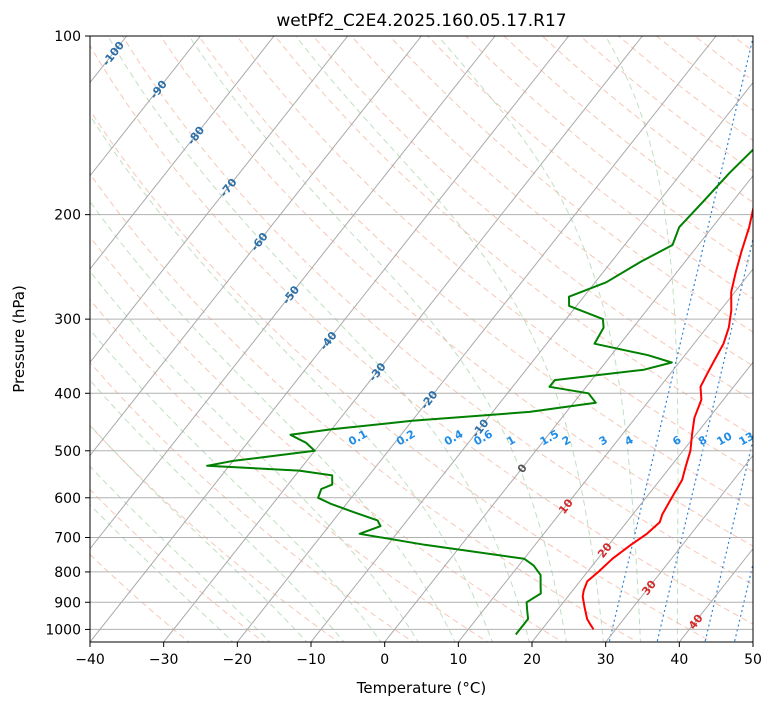 Image resolution: width=775 pixels, height=712 pixels. What do you see at coordinates (90, 660) in the screenshot?
I see `x-tick-label: −40` at bounding box center [90, 660].